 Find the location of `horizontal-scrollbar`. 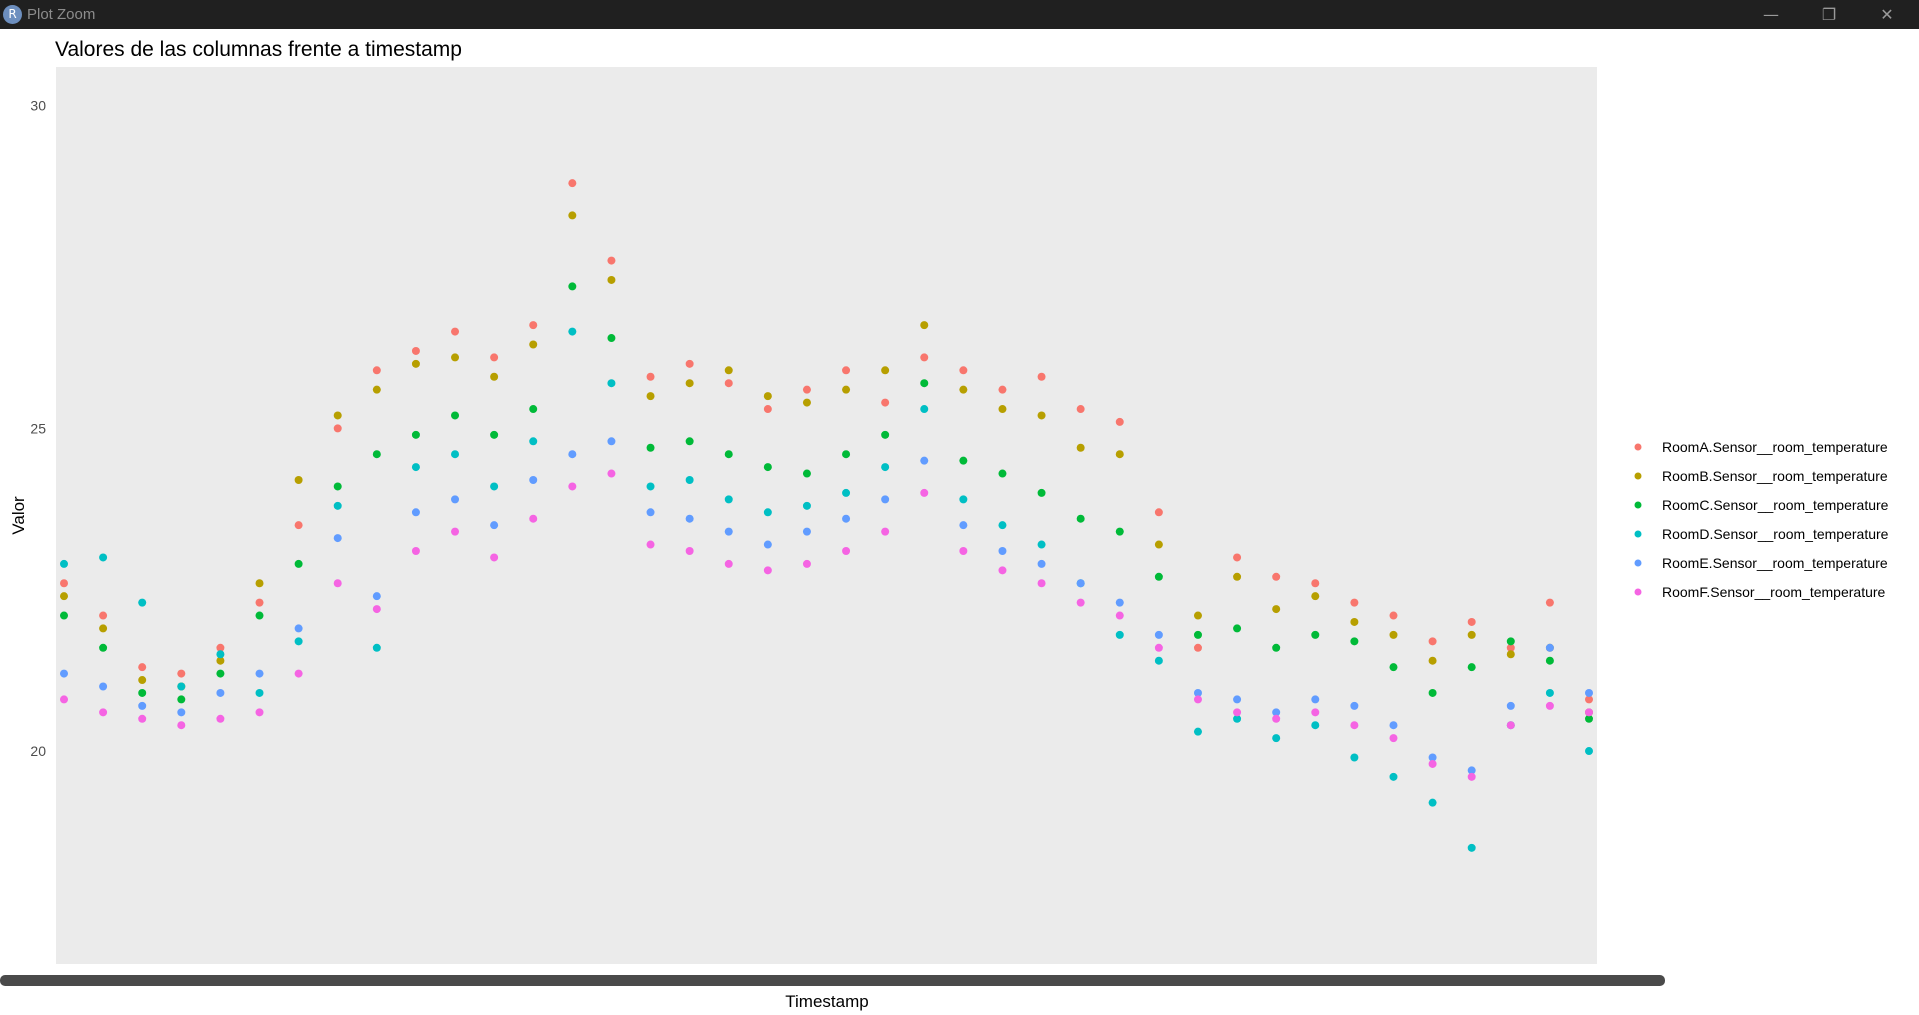

horizontal-scrollbar is located at coordinates (832, 980).